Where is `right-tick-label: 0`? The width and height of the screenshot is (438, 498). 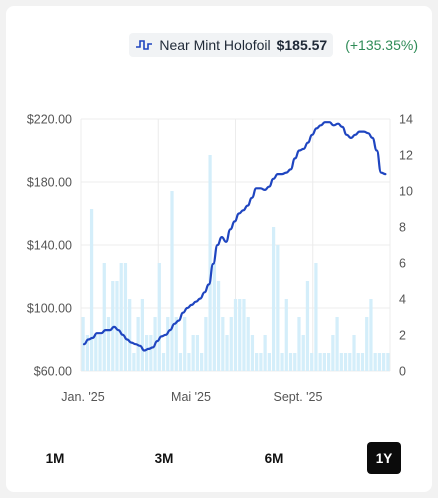 right-tick-label: 0 is located at coordinates (402, 372).